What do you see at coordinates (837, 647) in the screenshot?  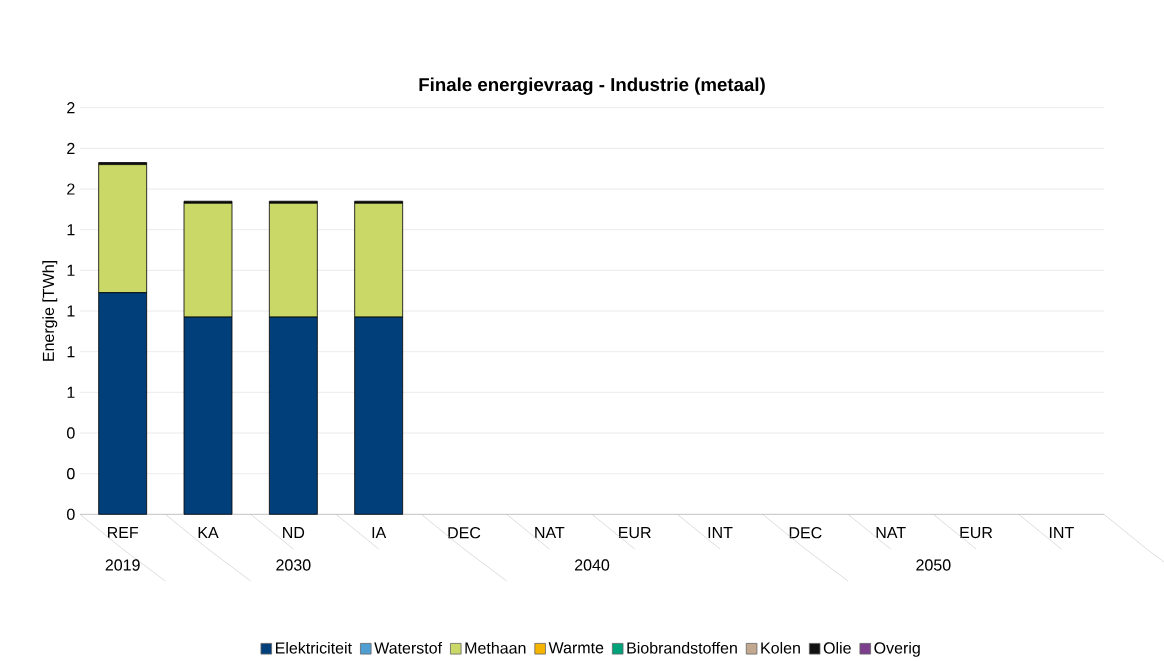 I see `legend-label: Olie` at bounding box center [837, 647].